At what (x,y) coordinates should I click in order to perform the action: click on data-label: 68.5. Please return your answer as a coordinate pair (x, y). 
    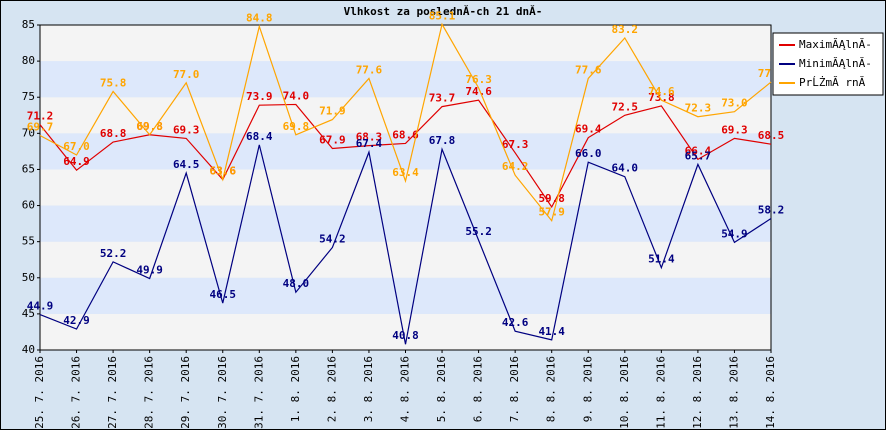
    Looking at the image, I should click on (771, 135).